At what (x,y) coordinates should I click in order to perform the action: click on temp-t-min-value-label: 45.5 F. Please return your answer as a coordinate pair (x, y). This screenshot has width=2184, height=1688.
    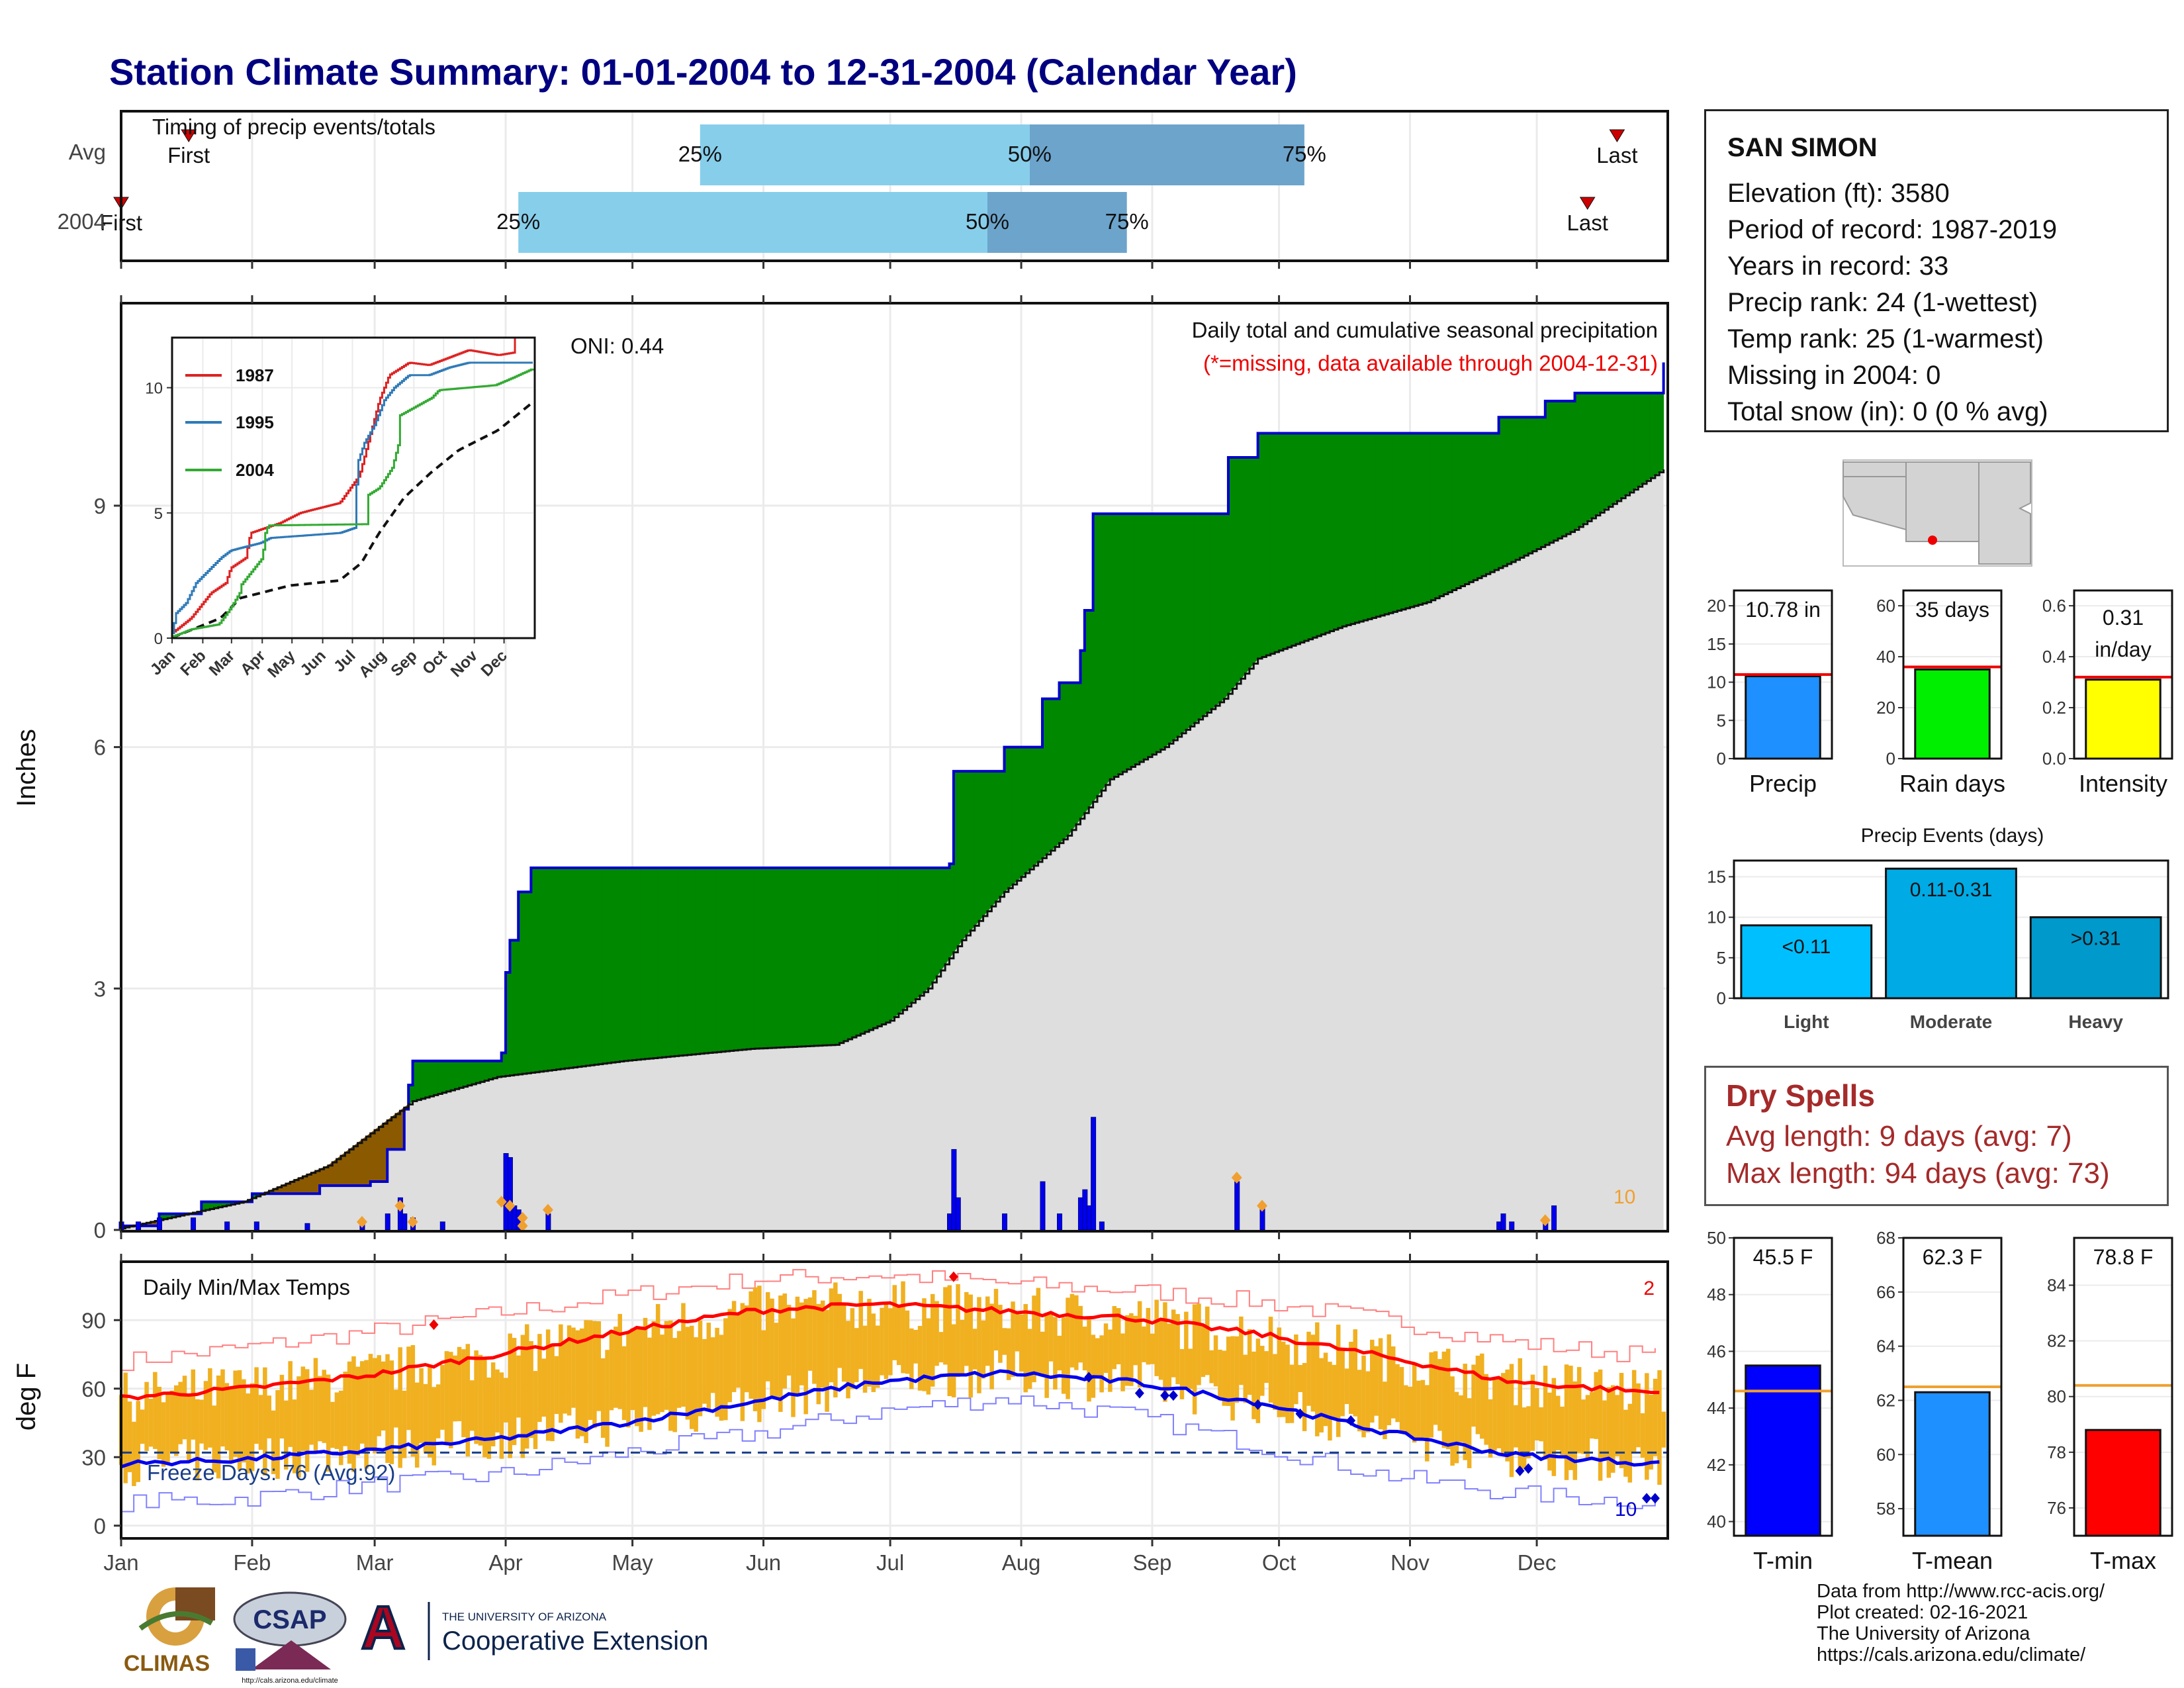
    Looking at the image, I should click on (1783, 1257).